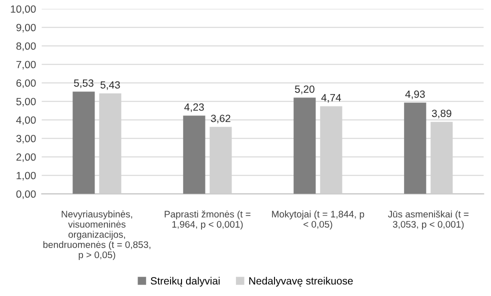  I want to click on data-label: 5,53, so click(84, 83).